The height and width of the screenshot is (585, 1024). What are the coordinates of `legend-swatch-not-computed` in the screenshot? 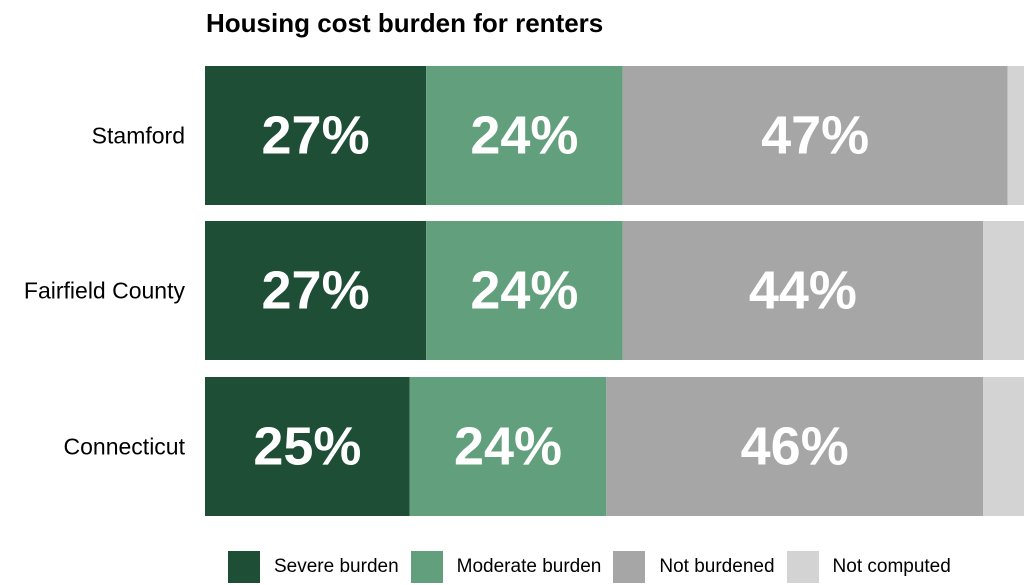 It's located at (802, 567).